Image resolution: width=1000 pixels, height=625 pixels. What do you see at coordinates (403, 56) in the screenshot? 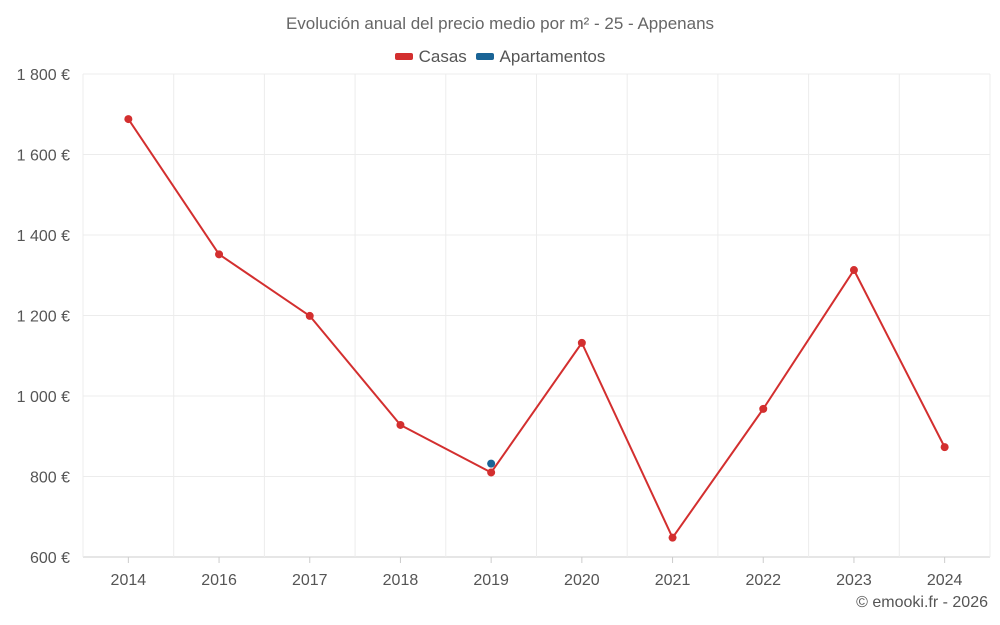
I see `legend-swatch-casas` at bounding box center [403, 56].